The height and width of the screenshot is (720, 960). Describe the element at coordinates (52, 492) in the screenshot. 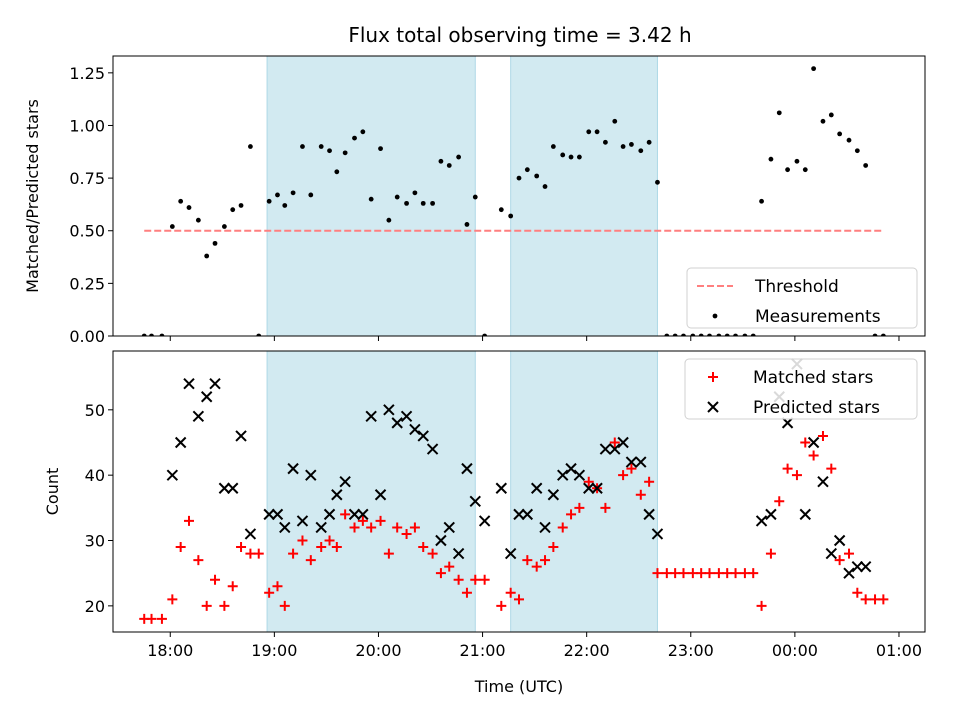

I see `y-axis-label: Count` at that location.